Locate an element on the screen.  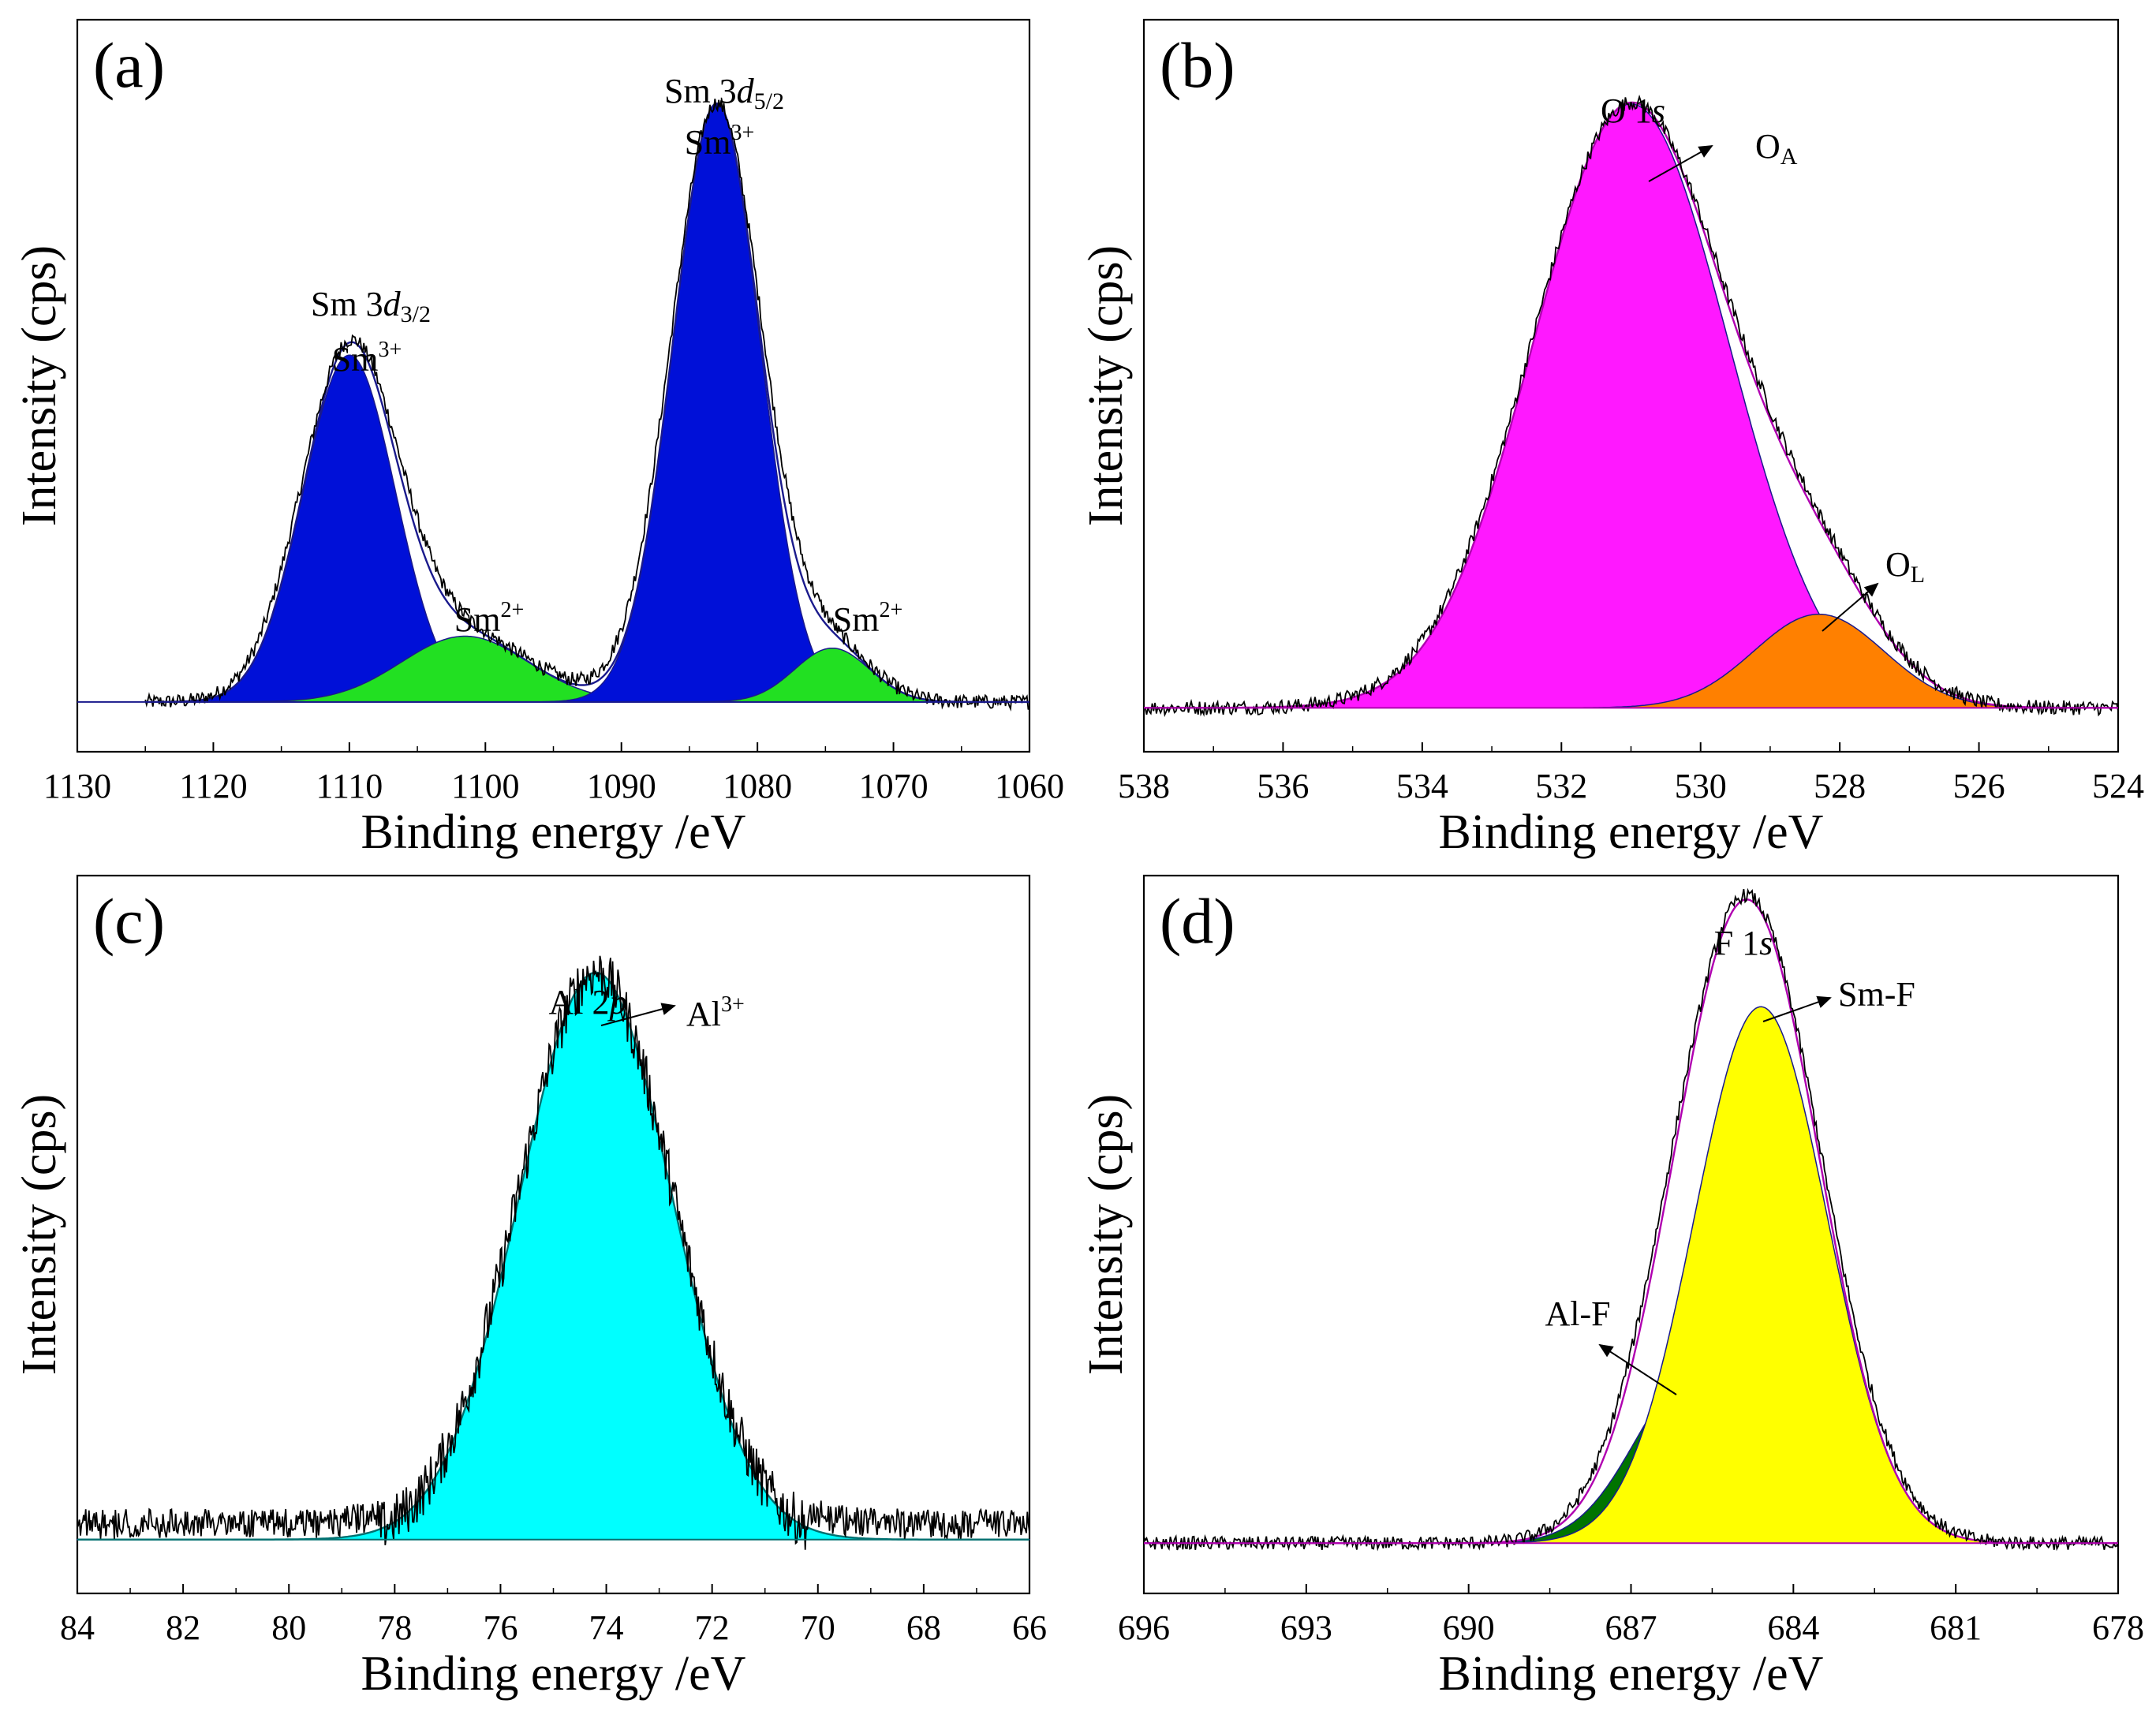
annotation-label: Al3+ is located at coordinates (715, 1012).